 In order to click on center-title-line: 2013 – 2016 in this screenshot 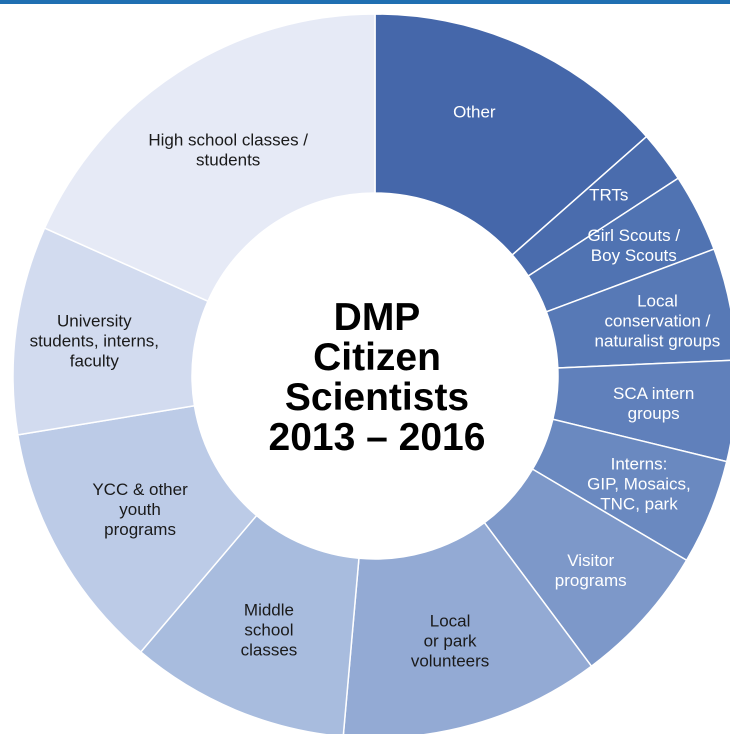, I will do `click(377, 437)`.